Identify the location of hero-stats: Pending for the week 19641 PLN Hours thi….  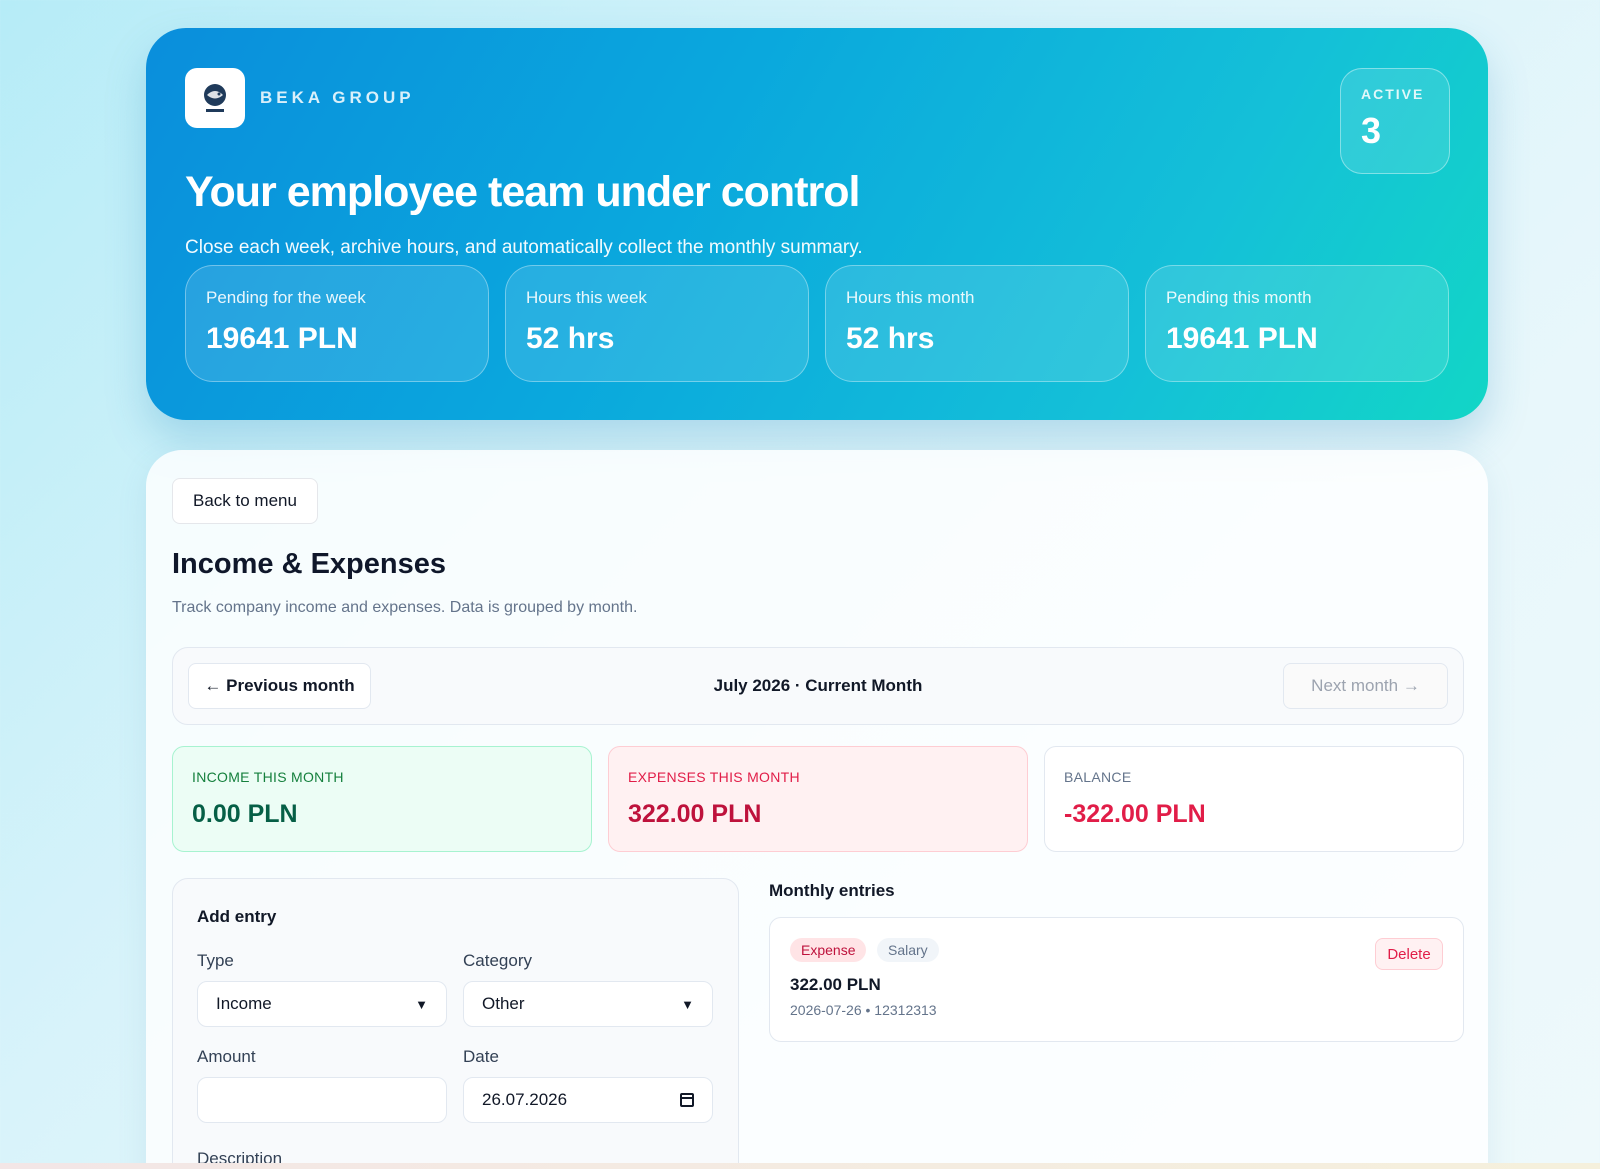
(817, 323).